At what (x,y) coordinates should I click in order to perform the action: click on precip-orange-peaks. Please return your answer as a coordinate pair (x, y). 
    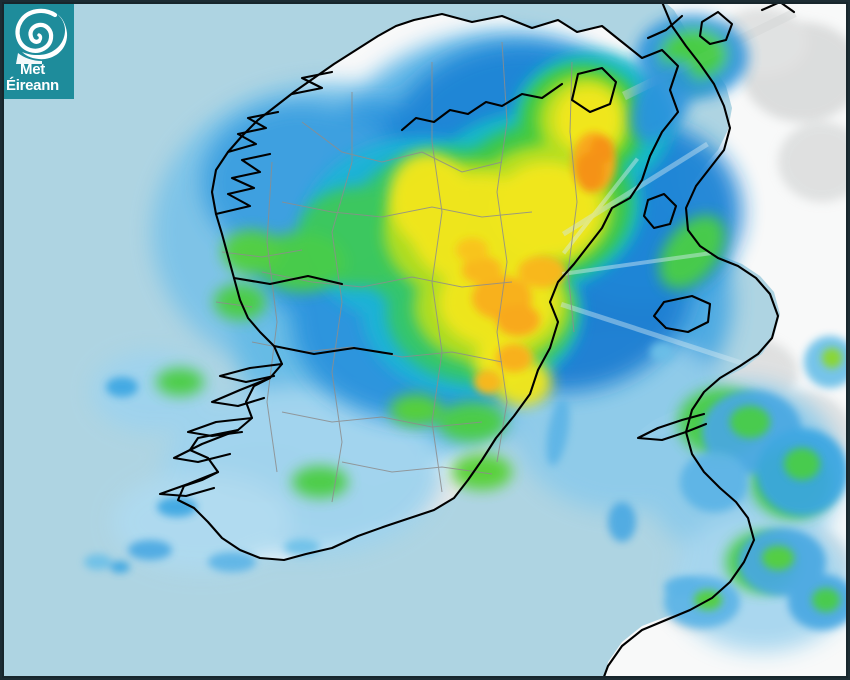
    Looking at the image, I should click on (536, 263).